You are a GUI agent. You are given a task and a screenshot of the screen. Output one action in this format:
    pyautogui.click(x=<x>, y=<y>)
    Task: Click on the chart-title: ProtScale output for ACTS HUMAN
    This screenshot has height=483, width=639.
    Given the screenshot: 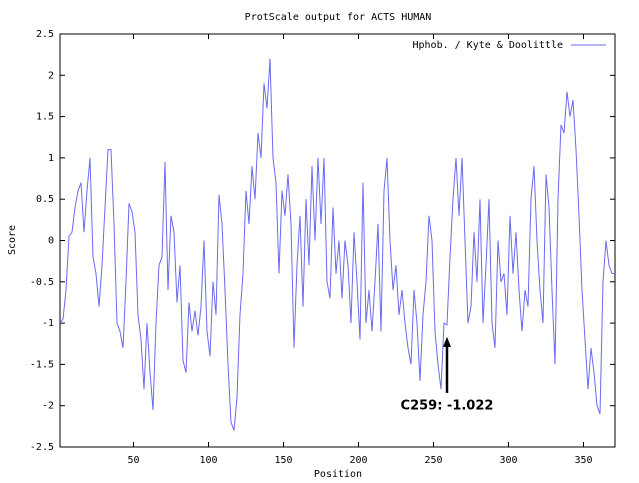 What is the action you would take?
    pyautogui.click(x=338, y=17)
    